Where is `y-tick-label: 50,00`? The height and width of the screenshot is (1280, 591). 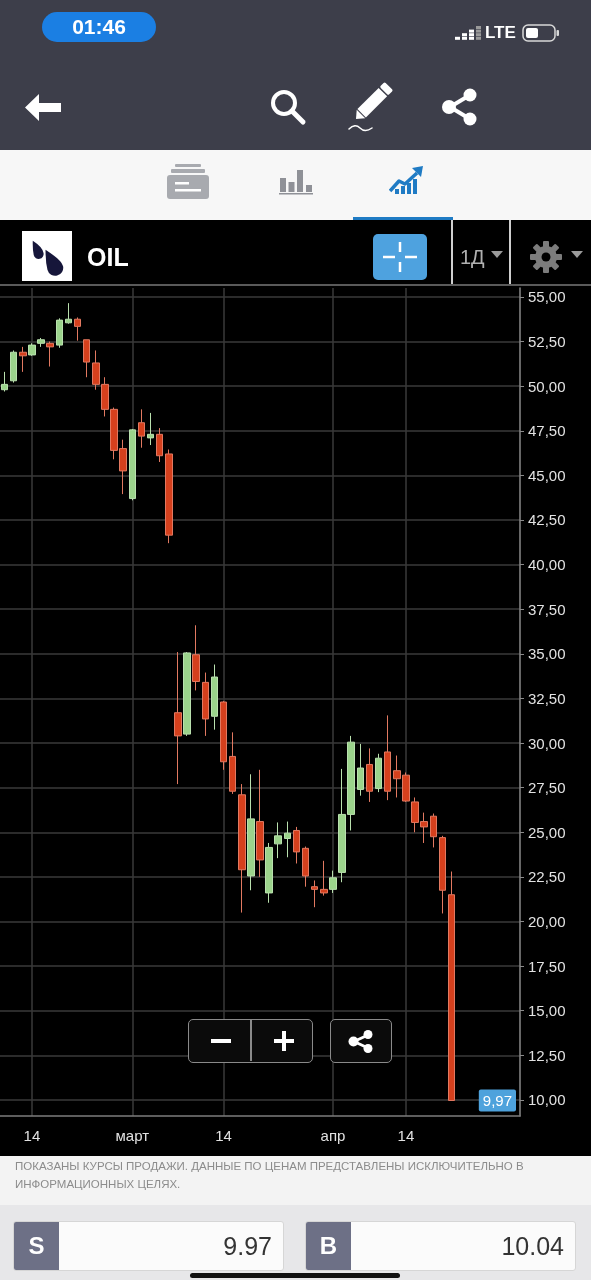 y-tick-label: 50,00 is located at coordinates (547, 386).